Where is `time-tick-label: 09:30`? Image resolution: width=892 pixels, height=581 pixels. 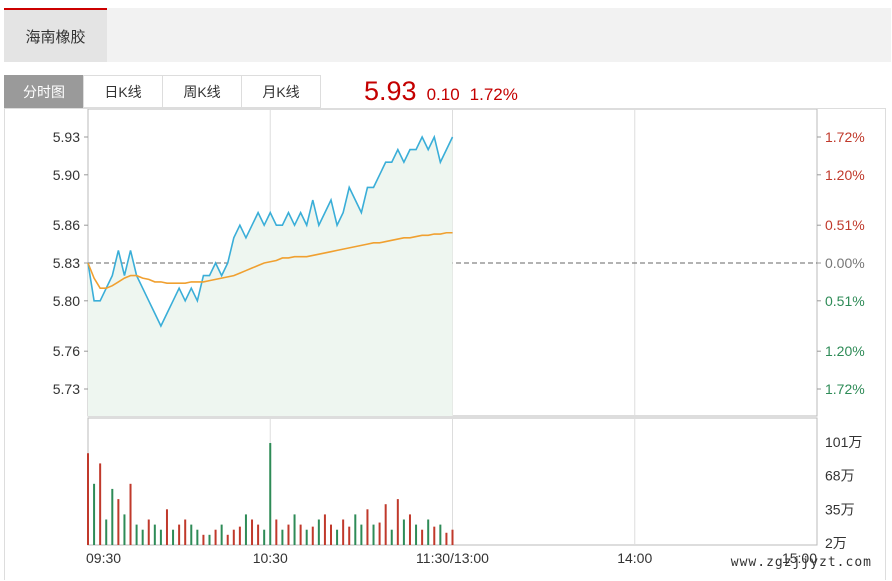 time-tick-label: 09:30 is located at coordinates (103, 558).